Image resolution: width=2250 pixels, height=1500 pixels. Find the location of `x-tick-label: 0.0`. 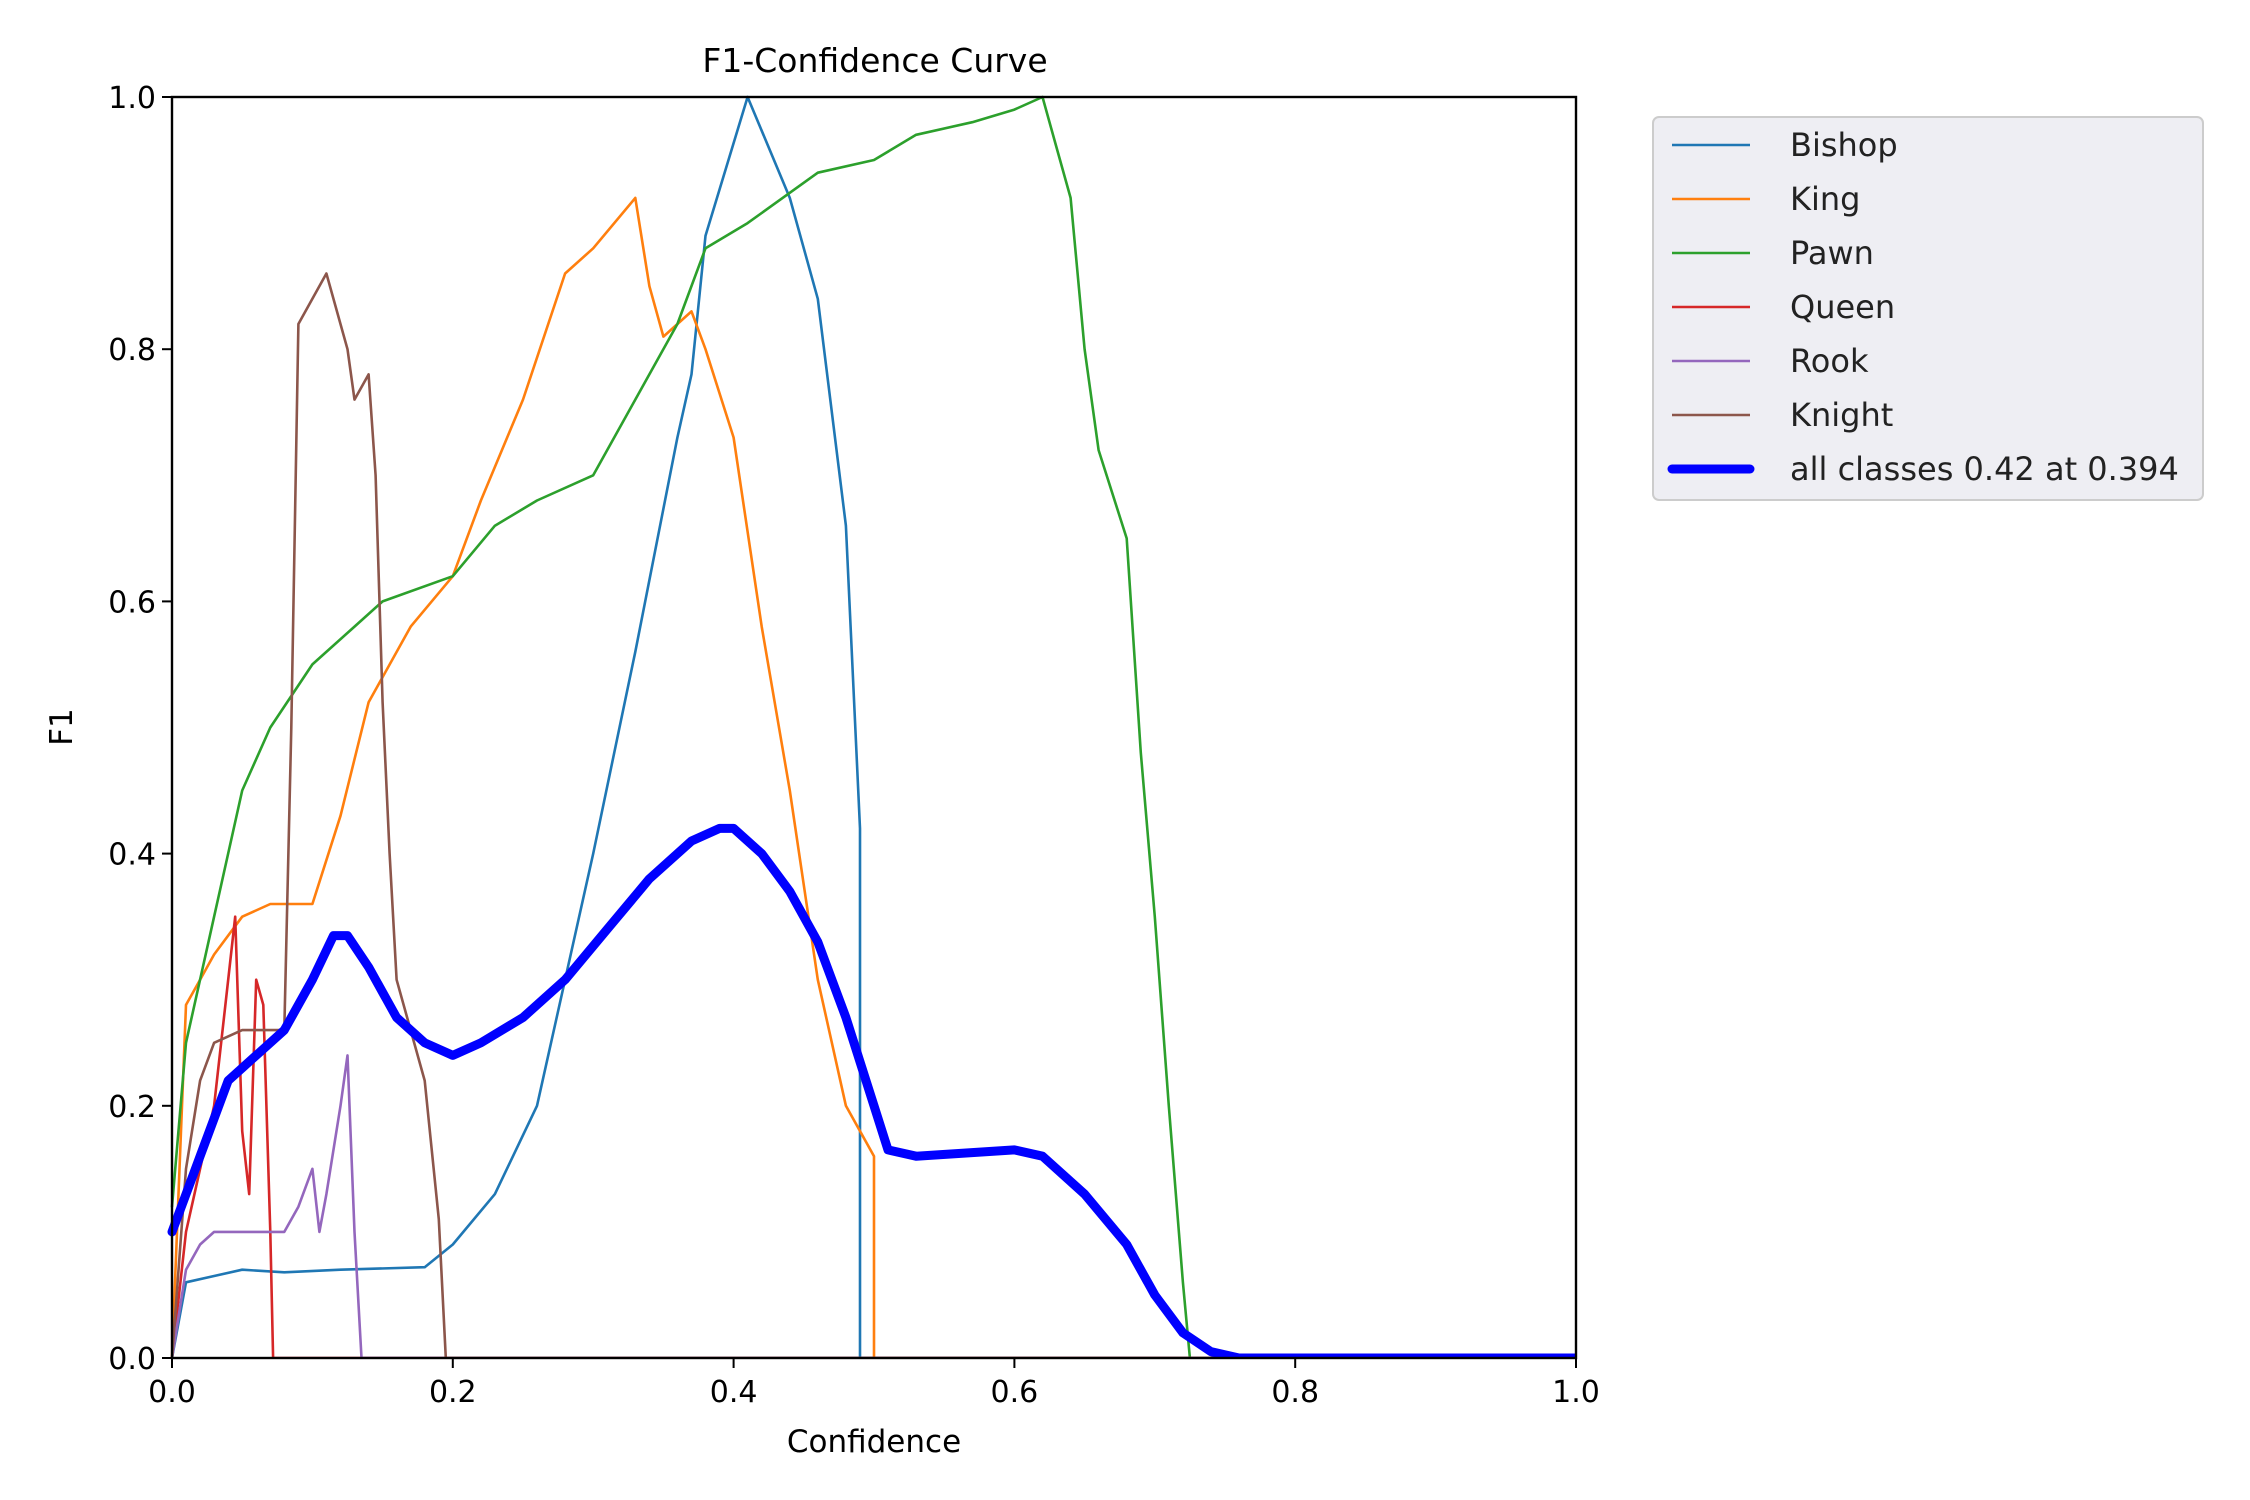

x-tick-label: 0.0 is located at coordinates (172, 1392).